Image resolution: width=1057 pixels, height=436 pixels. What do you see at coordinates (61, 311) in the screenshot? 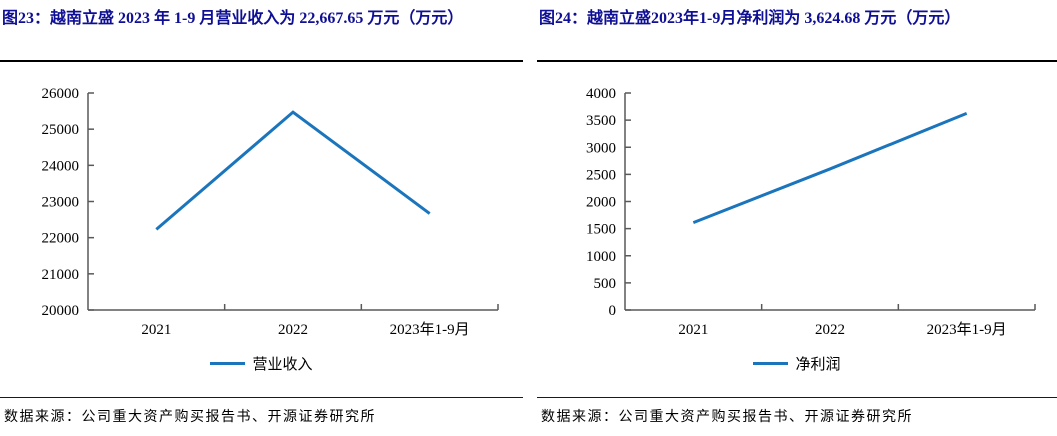
I see `svg-text: 20000` at bounding box center [61, 311].